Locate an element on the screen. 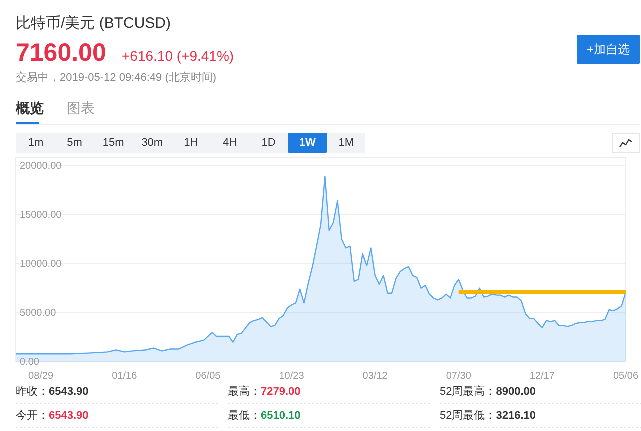 The height and width of the screenshot is (431, 641). y-tick-label: 20000.00 is located at coordinates (41, 166).